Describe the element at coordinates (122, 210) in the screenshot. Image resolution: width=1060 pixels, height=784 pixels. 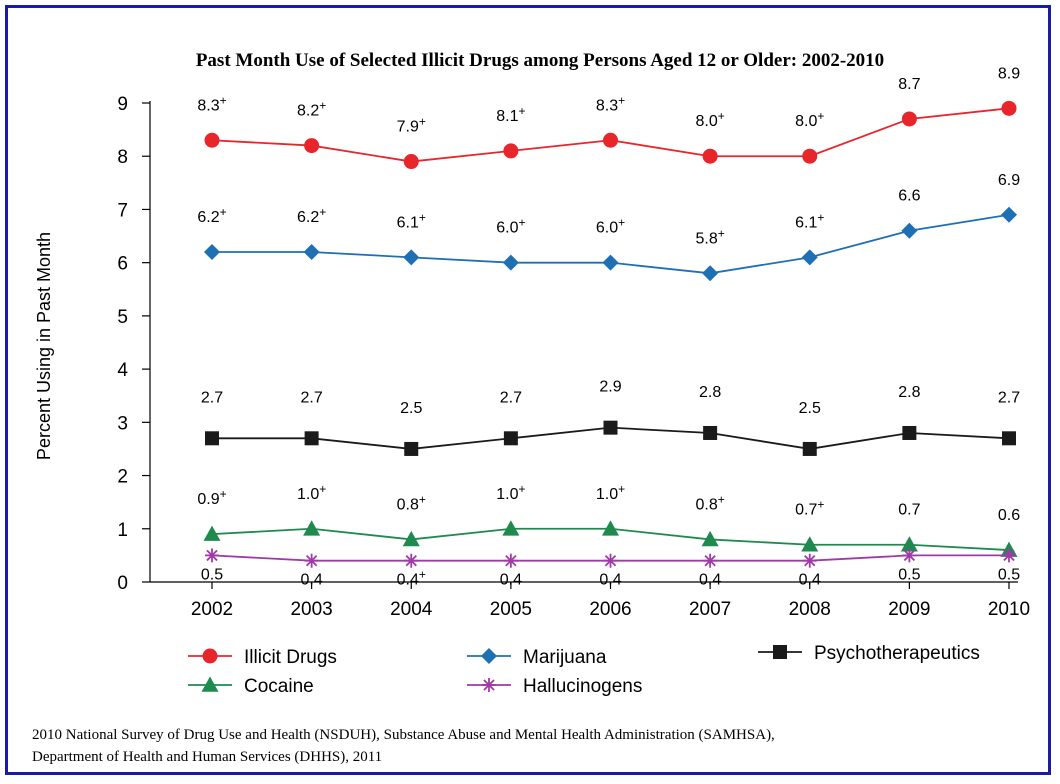
I see `y-tick-label: 7` at that location.